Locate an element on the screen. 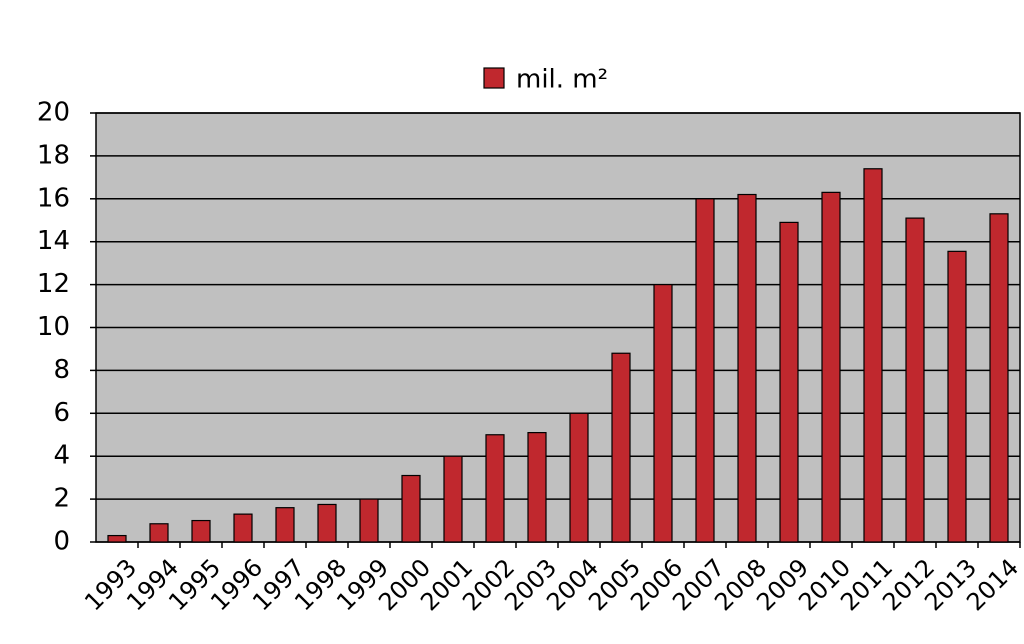  y-tick-label: 18 is located at coordinates (53, 155).